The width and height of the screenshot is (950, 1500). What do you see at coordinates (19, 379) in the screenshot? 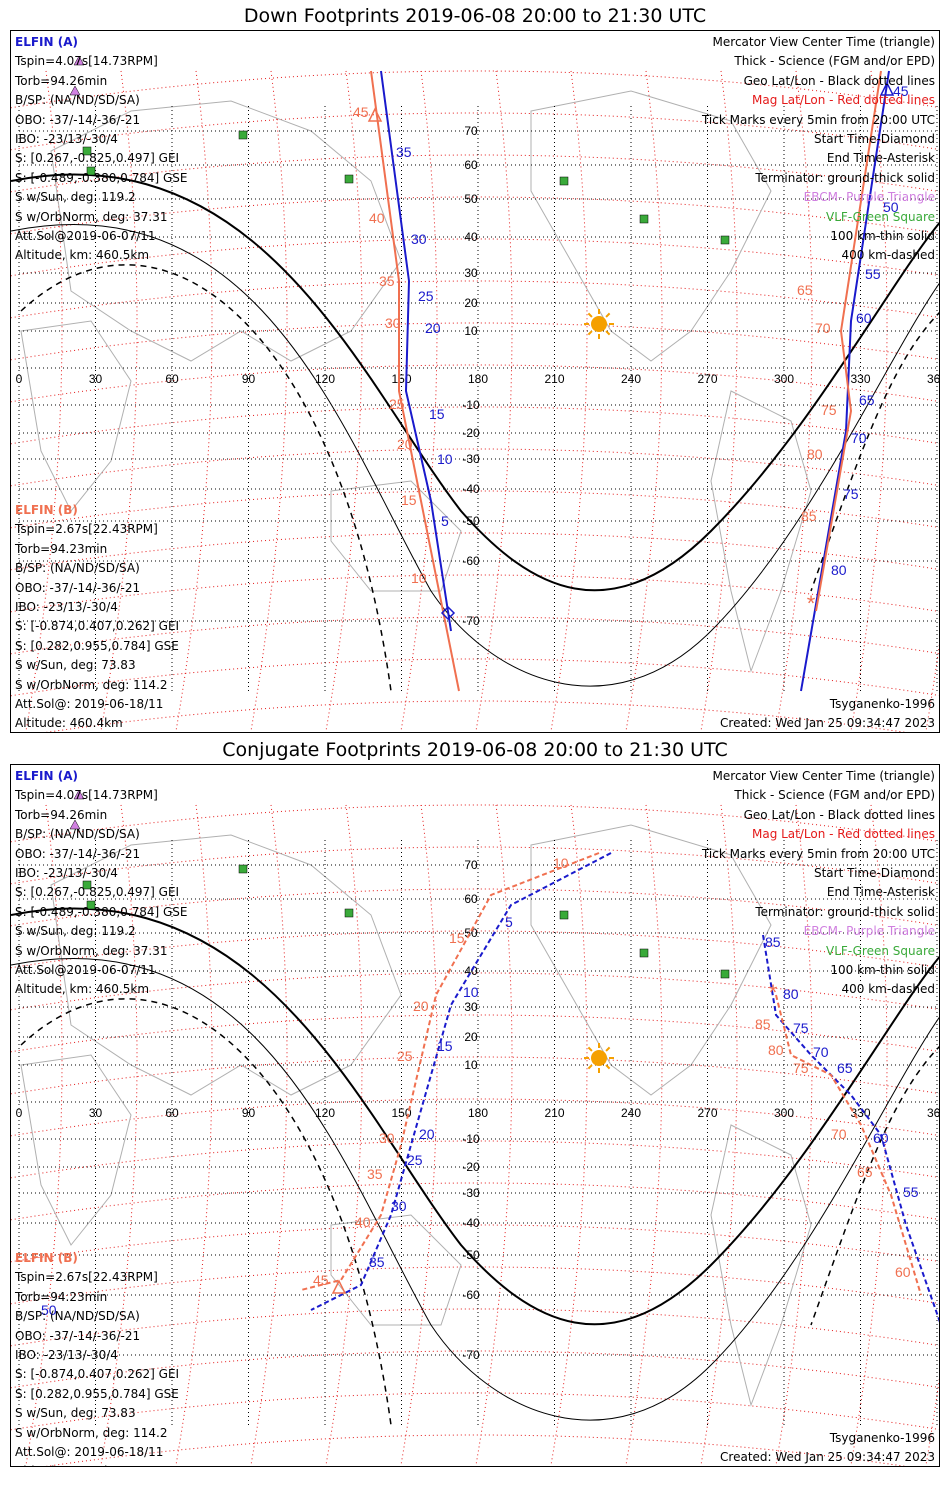
I see `lon-tick-label: 0` at bounding box center [19, 379].